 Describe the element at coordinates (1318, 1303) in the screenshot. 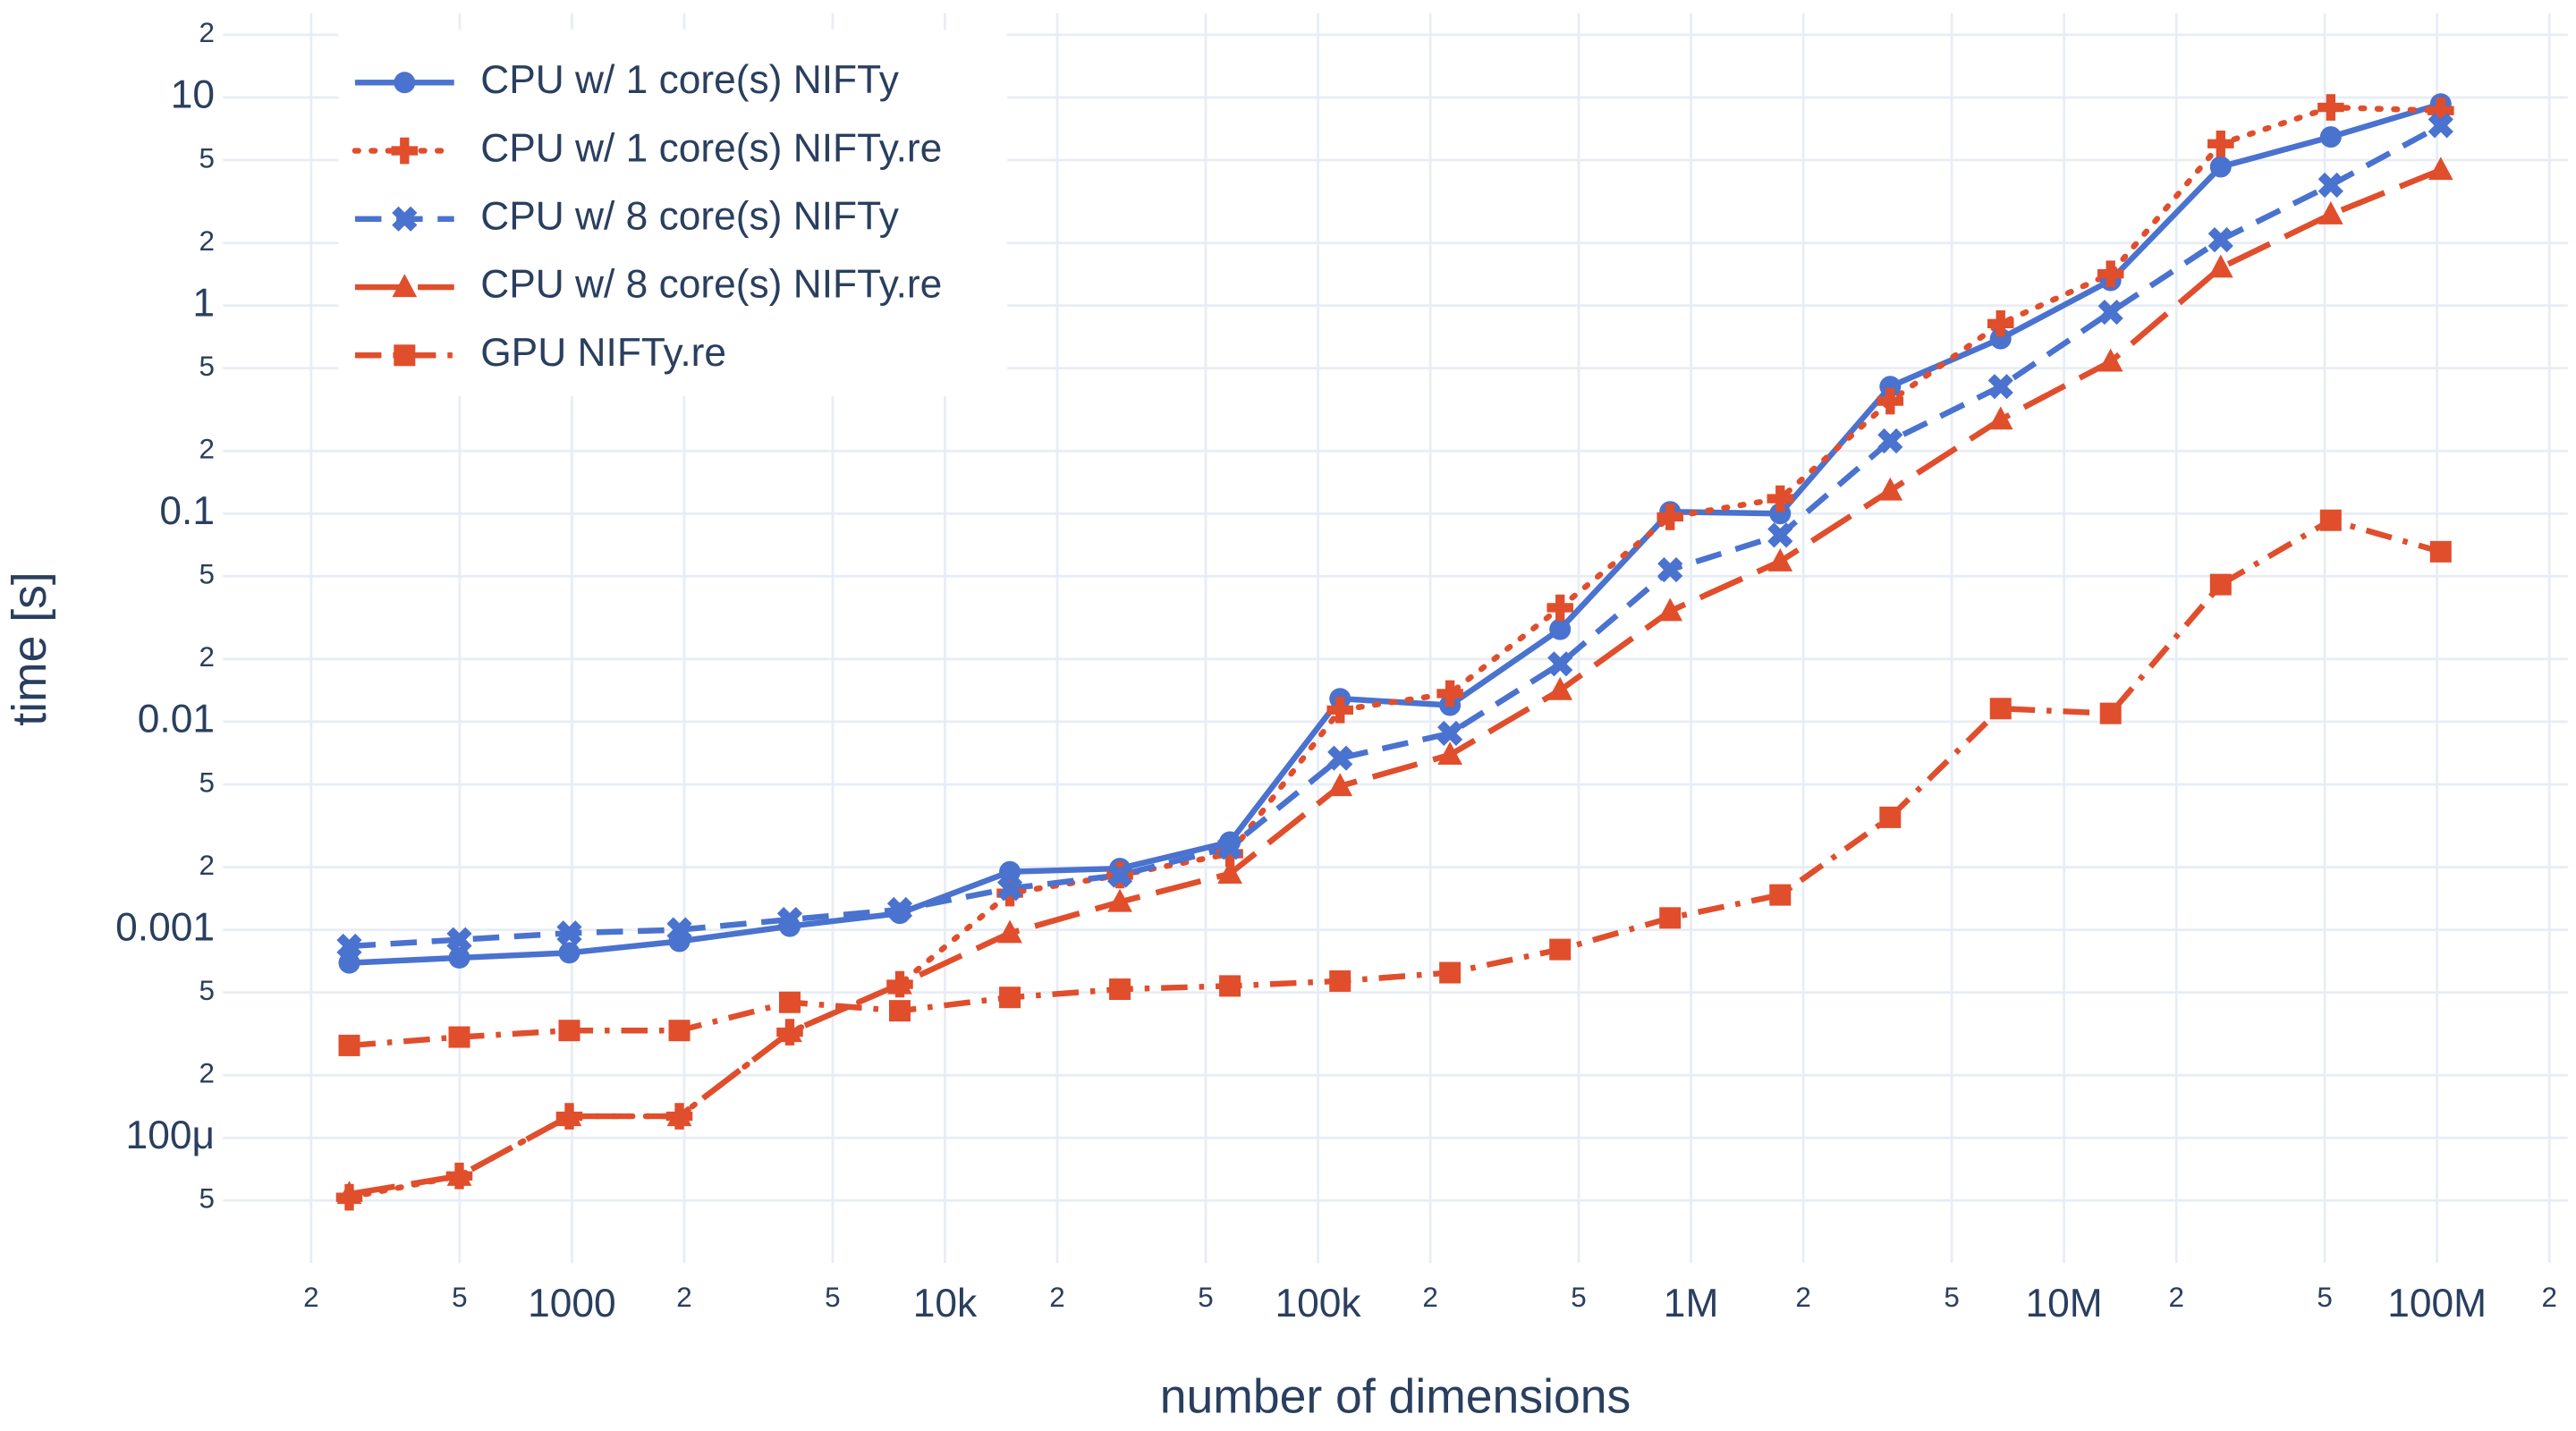

I see `x-tick-label: 100k` at that location.